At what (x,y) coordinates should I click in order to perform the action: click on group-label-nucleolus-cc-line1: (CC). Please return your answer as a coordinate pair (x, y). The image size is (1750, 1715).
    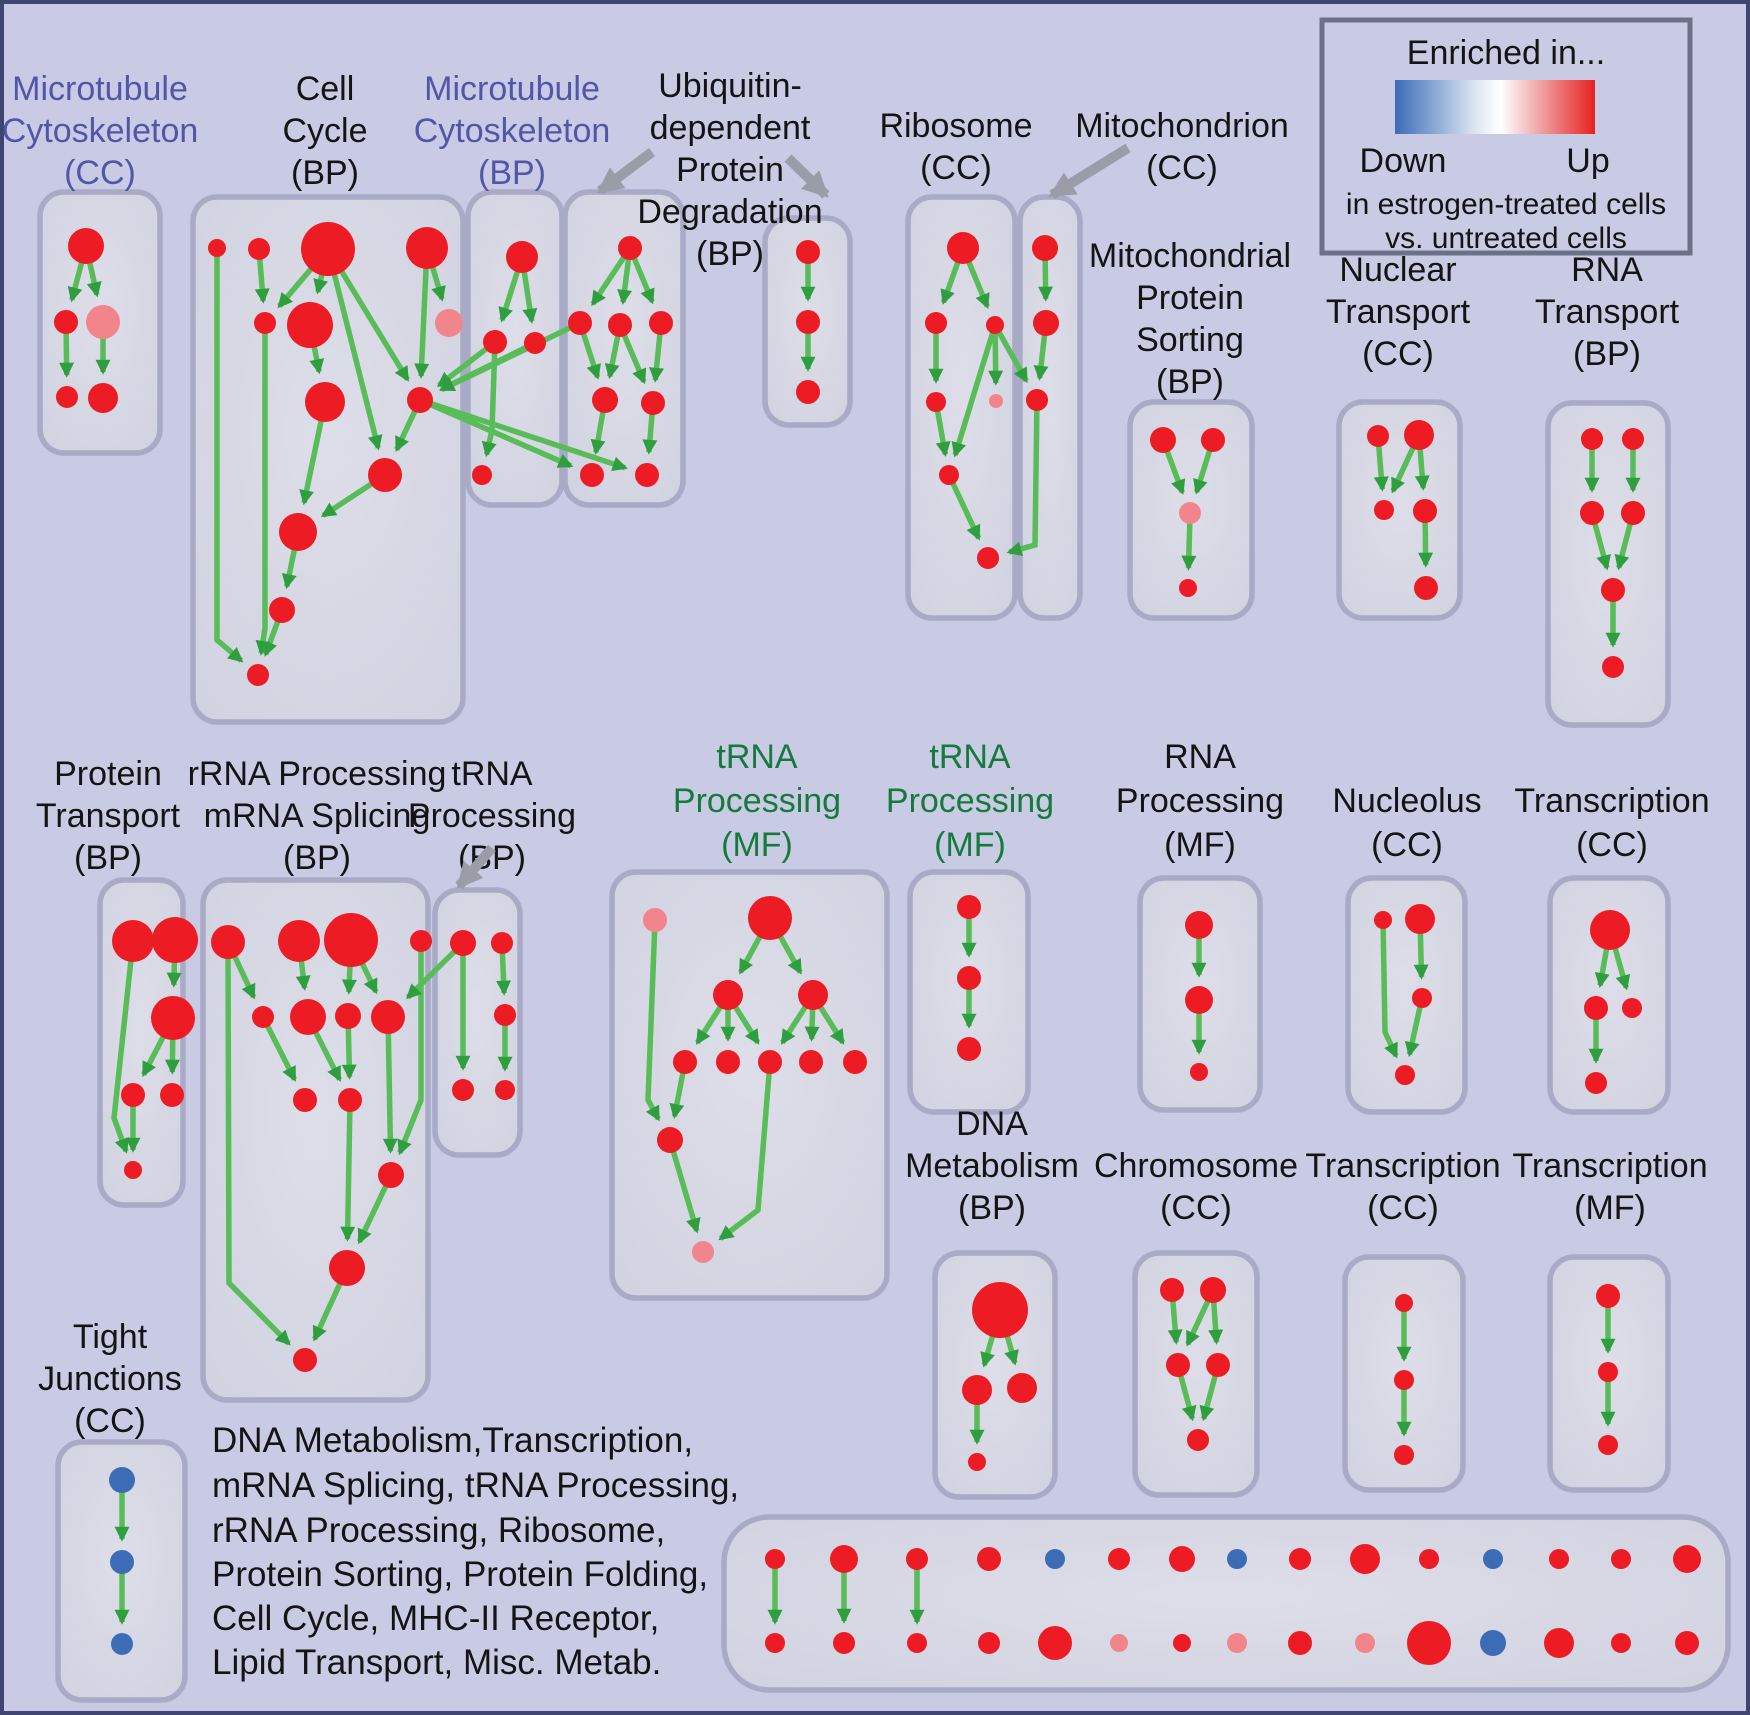
    Looking at the image, I should click on (1407, 845).